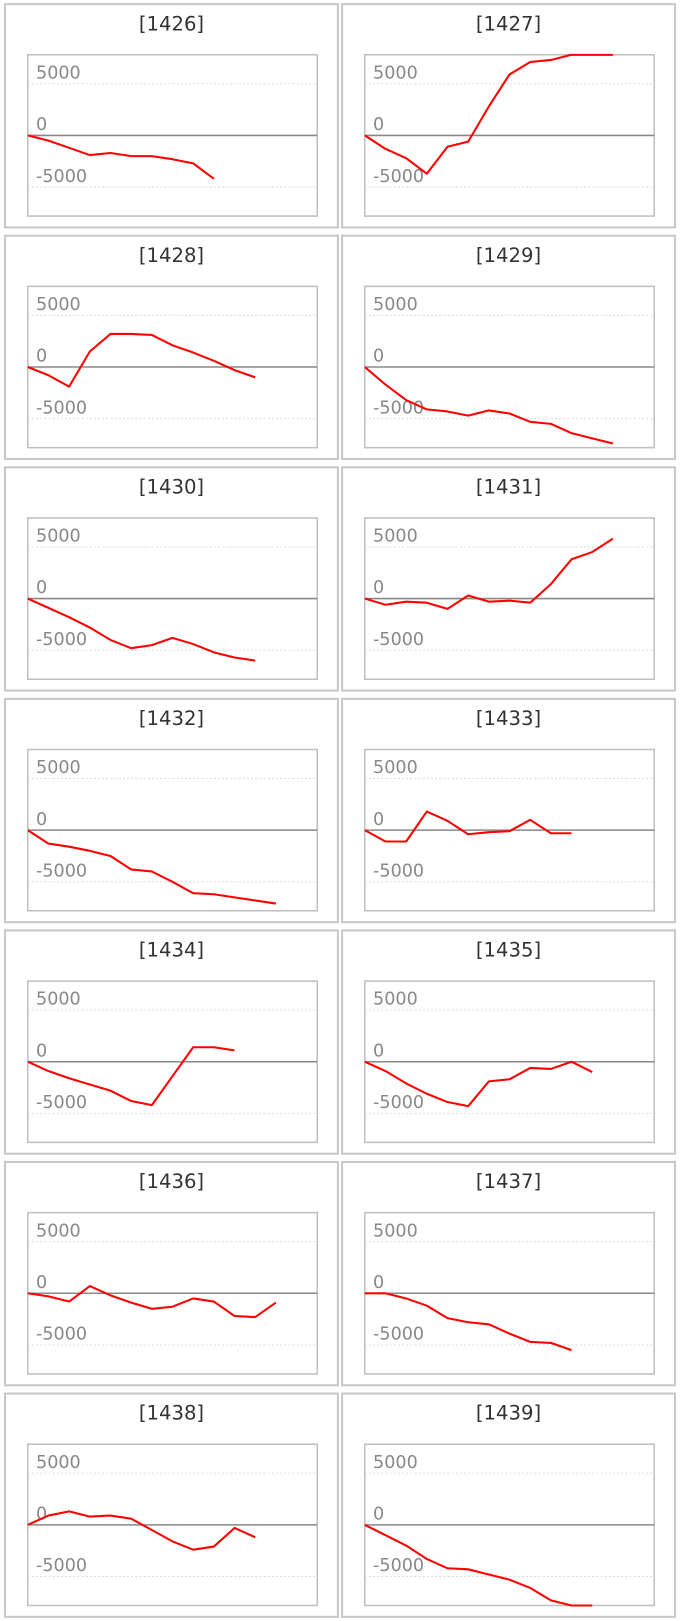  Describe the element at coordinates (508, 718) in the screenshot. I see `chart-title: [1433]` at that location.